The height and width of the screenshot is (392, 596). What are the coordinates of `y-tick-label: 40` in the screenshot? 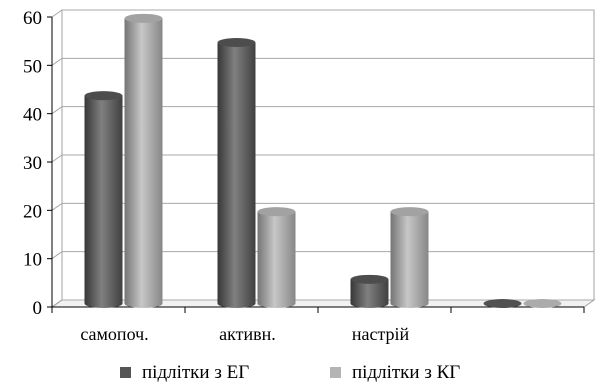 It's located at (32, 115).